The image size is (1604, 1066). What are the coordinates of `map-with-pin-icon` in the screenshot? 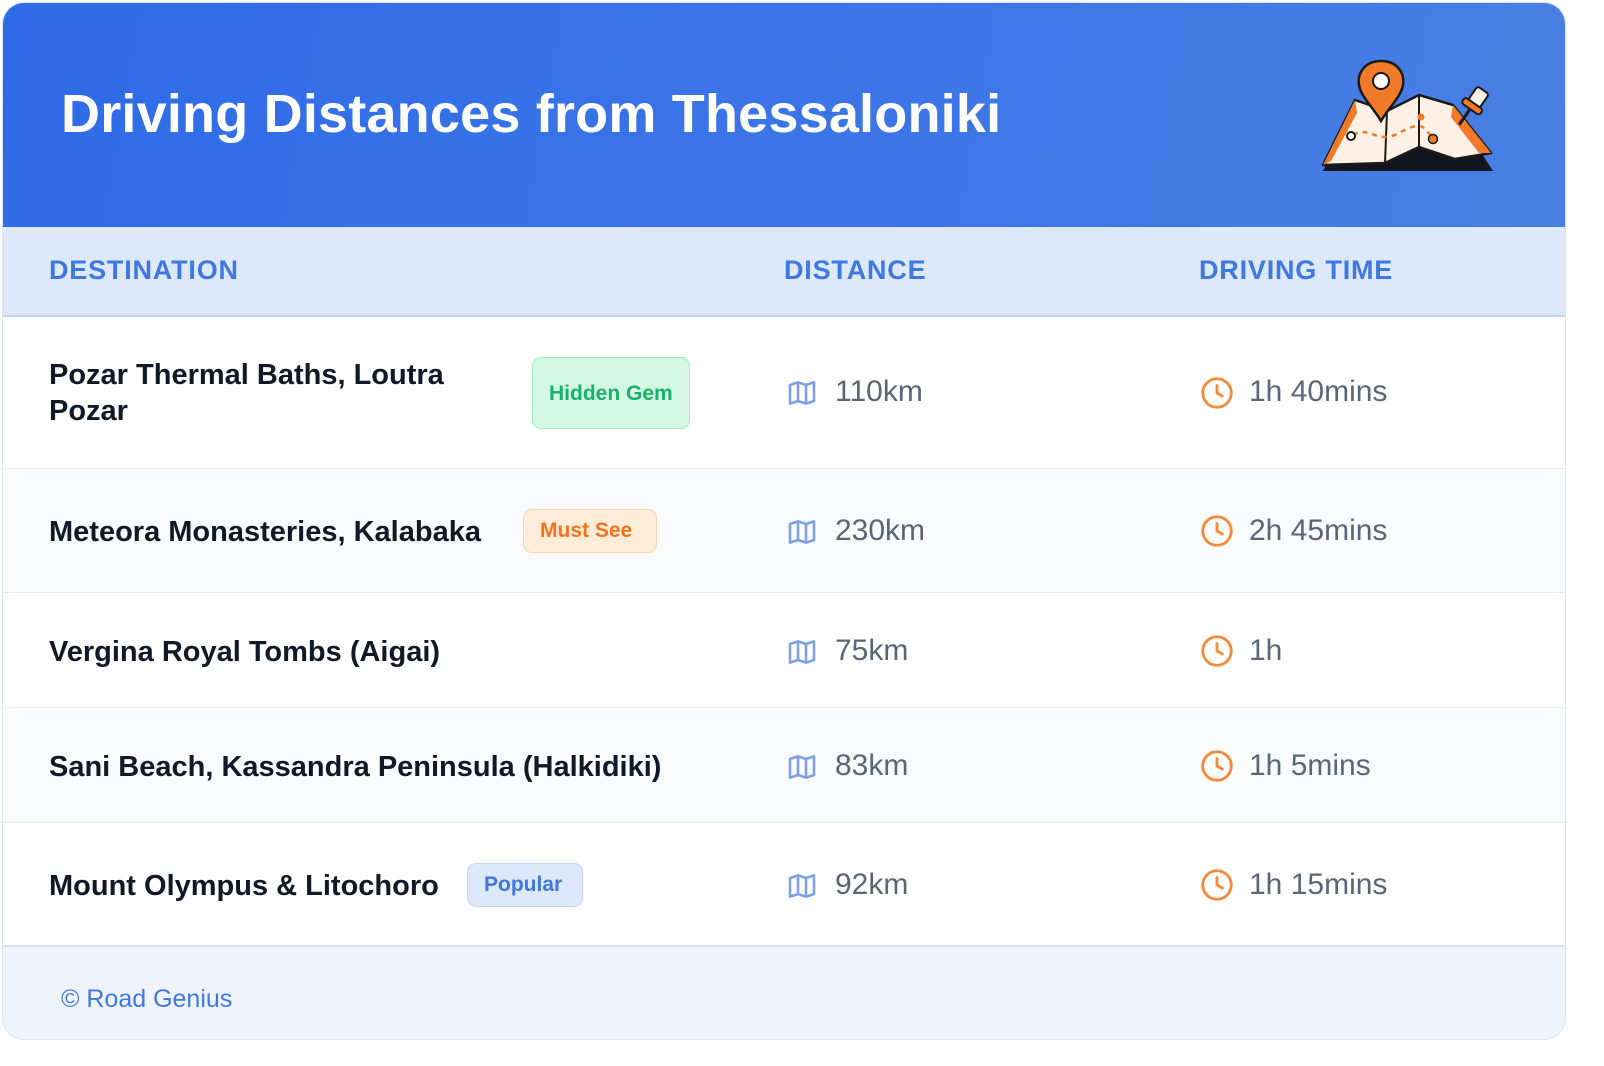 It's located at (1407, 115).